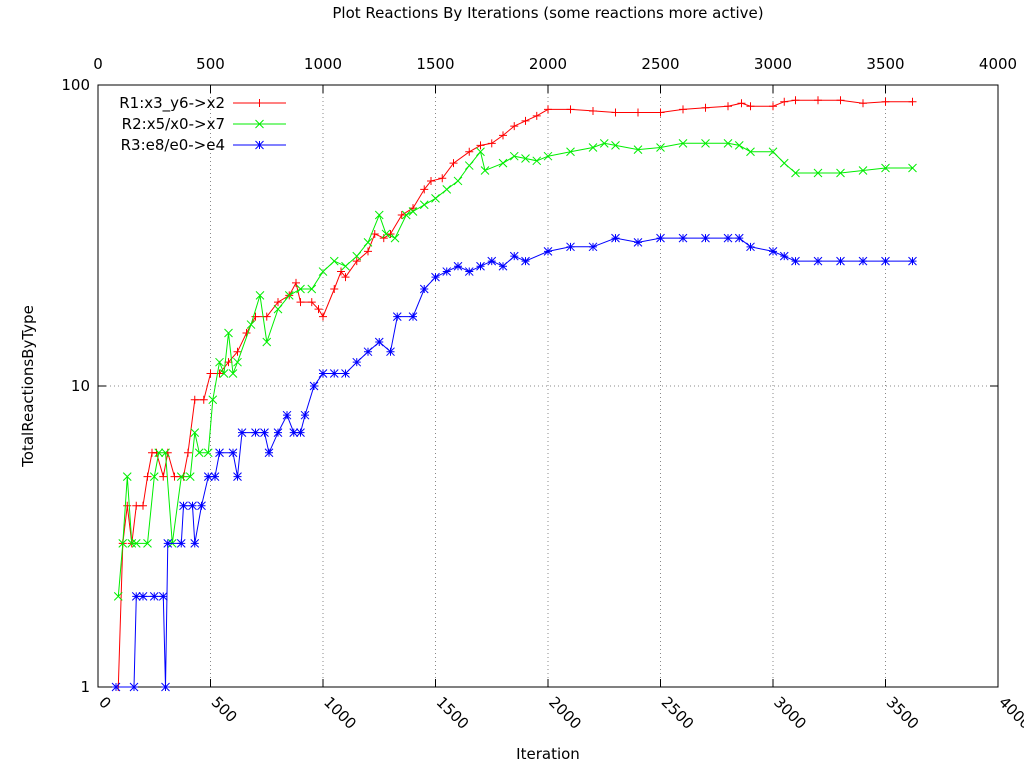  I want to click on legend-label: R1:x3_y6->x2, so click(172, 103).